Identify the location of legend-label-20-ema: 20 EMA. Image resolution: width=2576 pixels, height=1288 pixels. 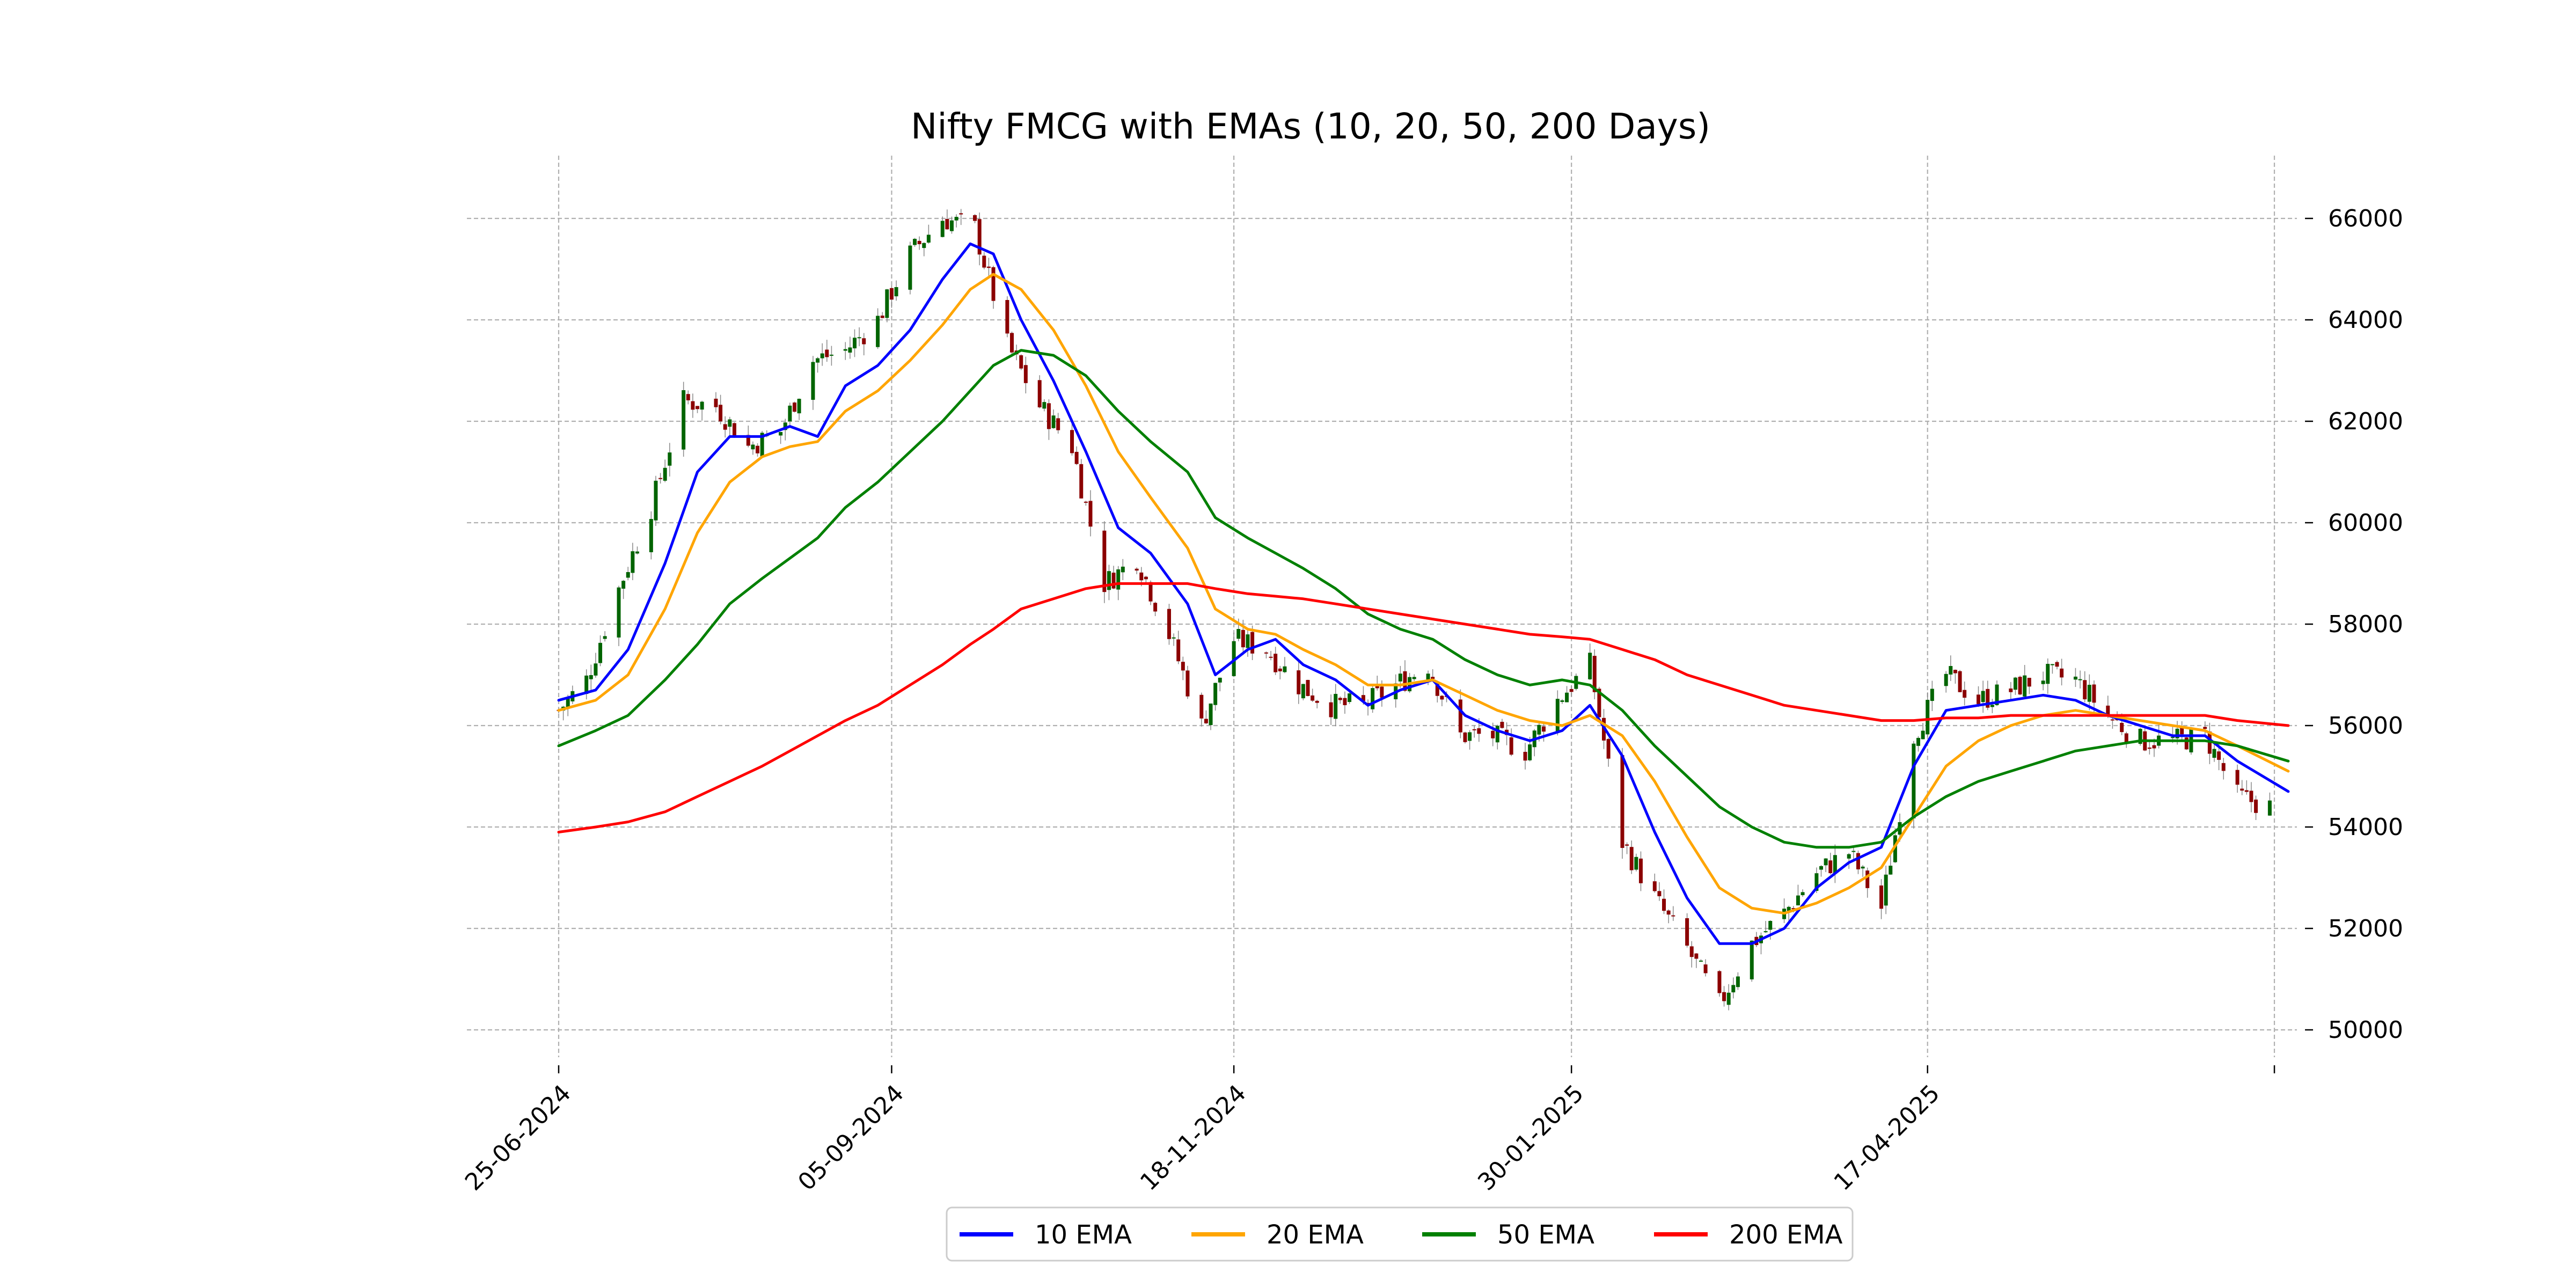
(1315, 1235).